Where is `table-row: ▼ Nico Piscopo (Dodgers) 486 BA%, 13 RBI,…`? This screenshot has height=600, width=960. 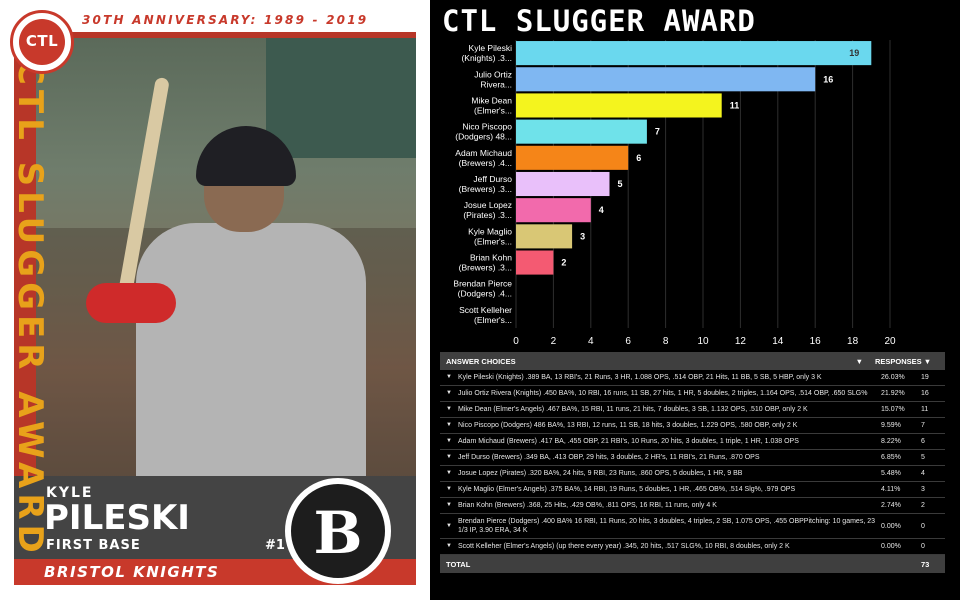
table-row: ▼ Nico Piscopo (Dodgers) 486 BA%, 13 RBI,… is located at coordinates (692, 426).